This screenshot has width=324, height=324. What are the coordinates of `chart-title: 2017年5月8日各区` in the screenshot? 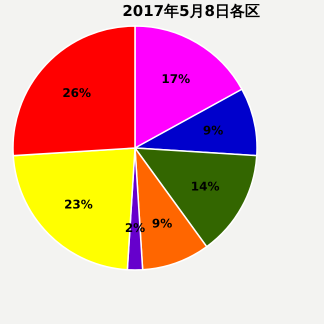 It's located at (191, 11).